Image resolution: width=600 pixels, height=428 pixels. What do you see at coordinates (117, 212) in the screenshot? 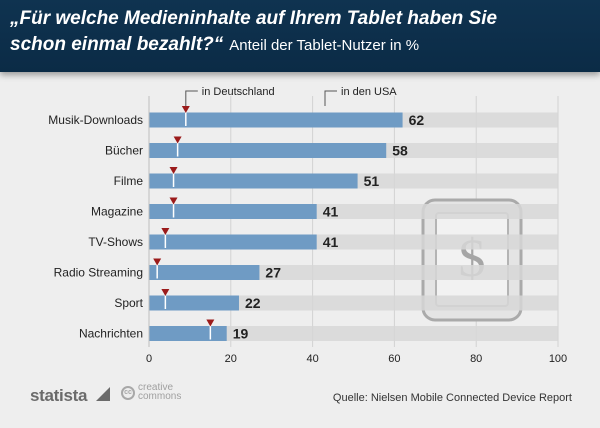
I see `category-label: Magazine` at bounding box center [117, 212].